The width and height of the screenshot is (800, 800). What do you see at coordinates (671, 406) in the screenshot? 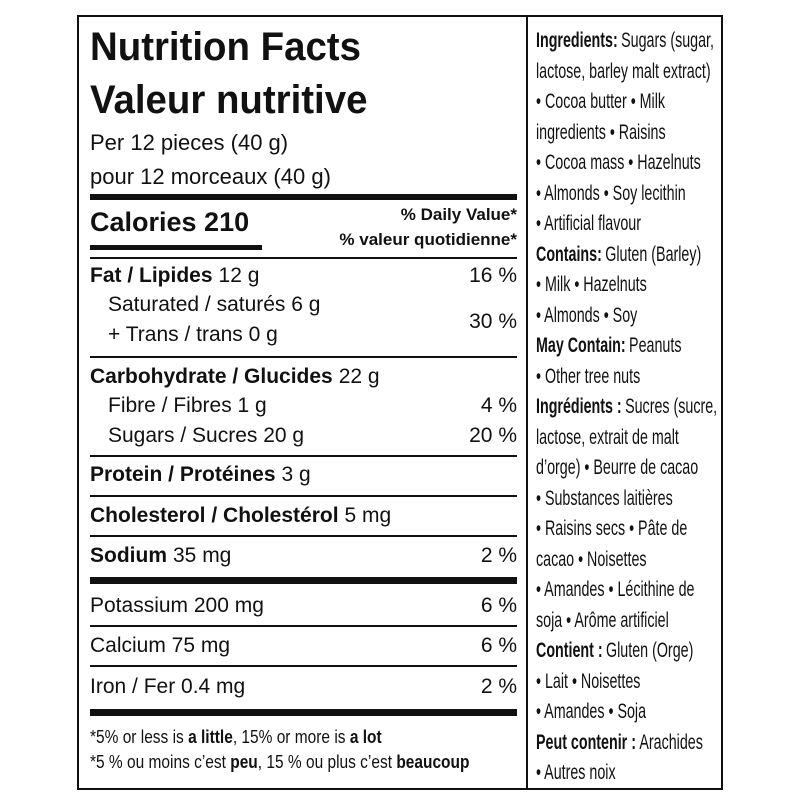
I see `ingredient-text: Sucres (sucre,` at bounding box center [671, 406].